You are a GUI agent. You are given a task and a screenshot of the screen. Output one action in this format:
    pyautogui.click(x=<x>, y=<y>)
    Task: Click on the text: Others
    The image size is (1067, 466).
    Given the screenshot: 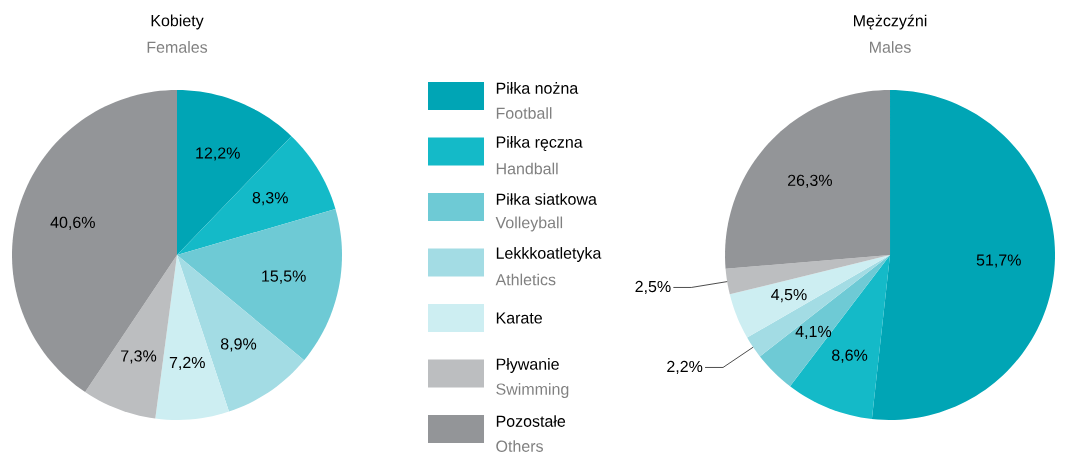 What is the action you would take?
    pyautogui.click(x=519, y=446)
    